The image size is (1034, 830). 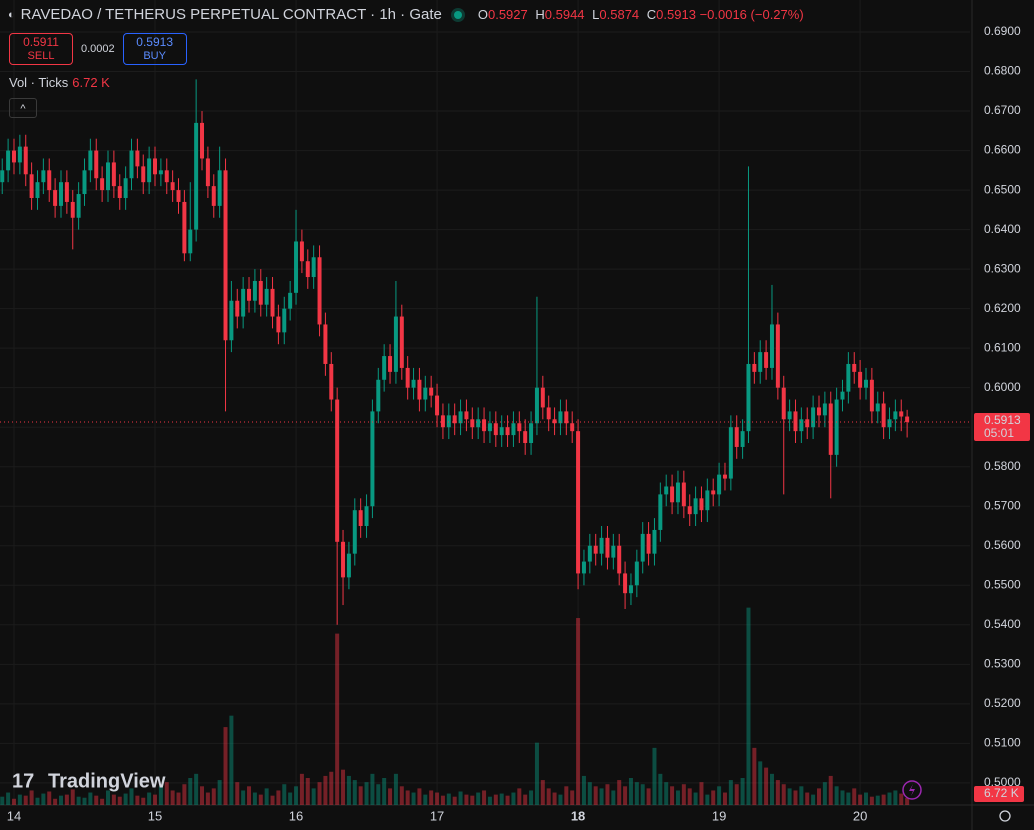 What do you see at coordinates (912, 790) in the screenshot?
I see `lightning-icon` at bounding box center [912, 790].